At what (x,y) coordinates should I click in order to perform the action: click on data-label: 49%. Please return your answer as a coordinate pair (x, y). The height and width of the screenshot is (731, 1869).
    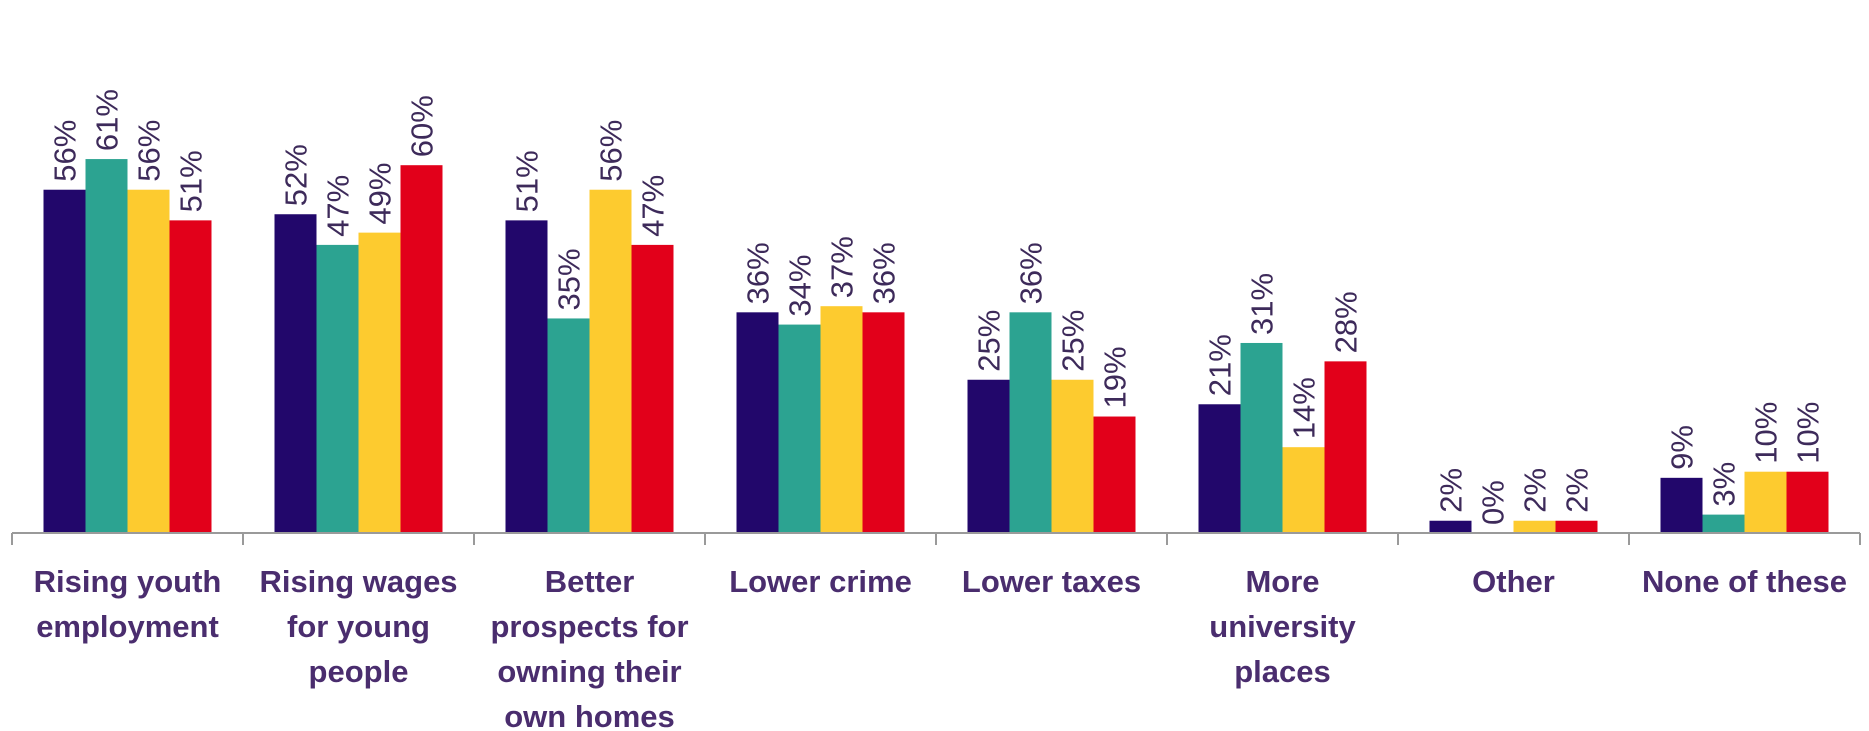
    Looking at the image, I should click on (380, 194).